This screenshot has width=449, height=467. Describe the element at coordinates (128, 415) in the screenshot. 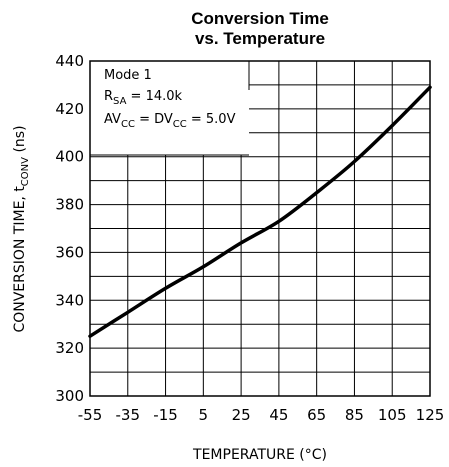

I see `x-tick-label: -35` at that location.